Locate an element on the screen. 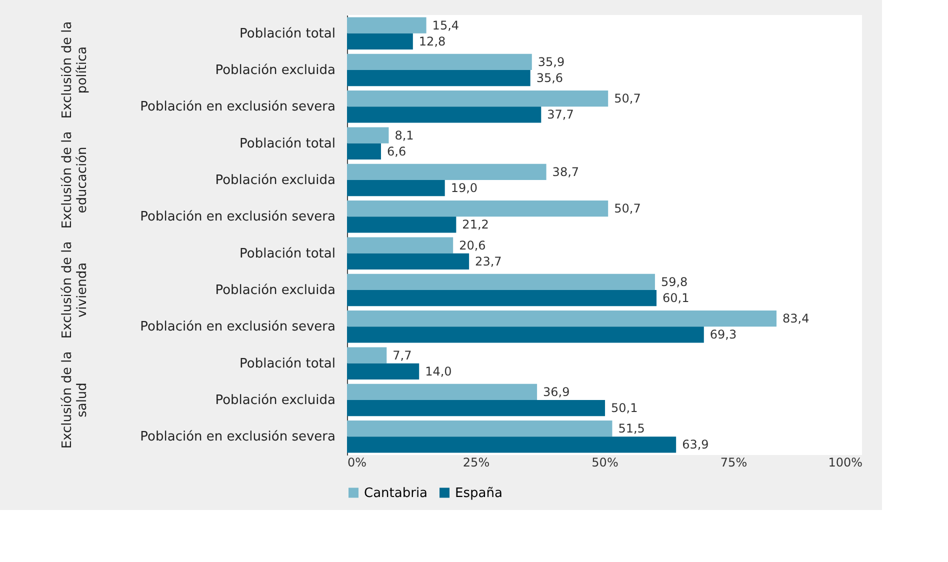 This screenshot has height=562, width=948. legend-label: Cantabria is located at coordinates (396, 493).